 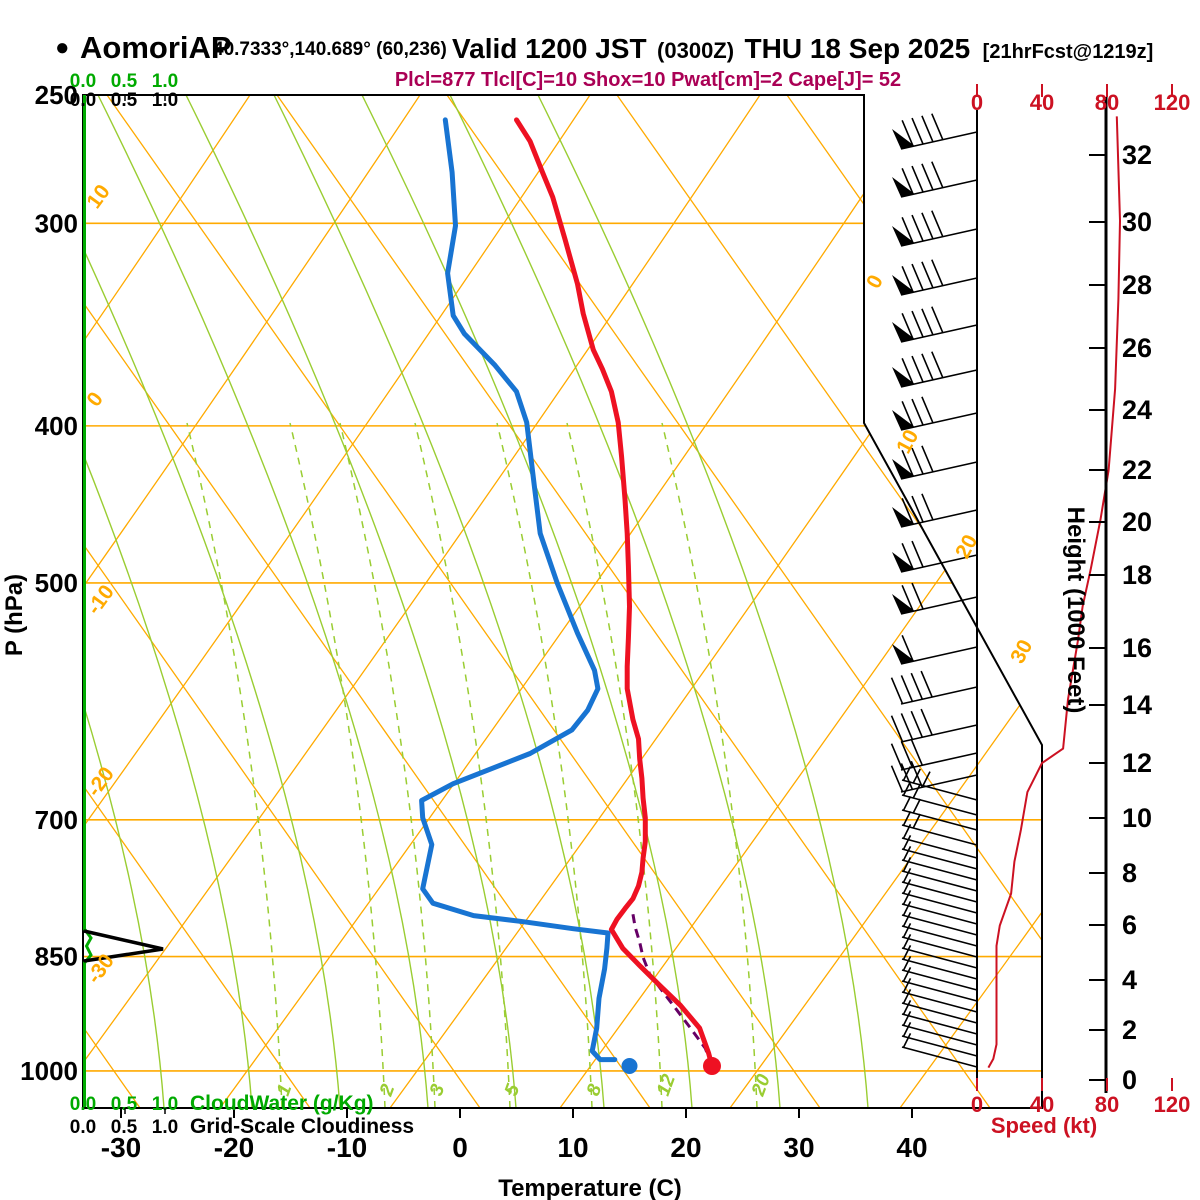 I want to click on height-axis-title: Height (1000 Feet), so click(x=1075, y=610).